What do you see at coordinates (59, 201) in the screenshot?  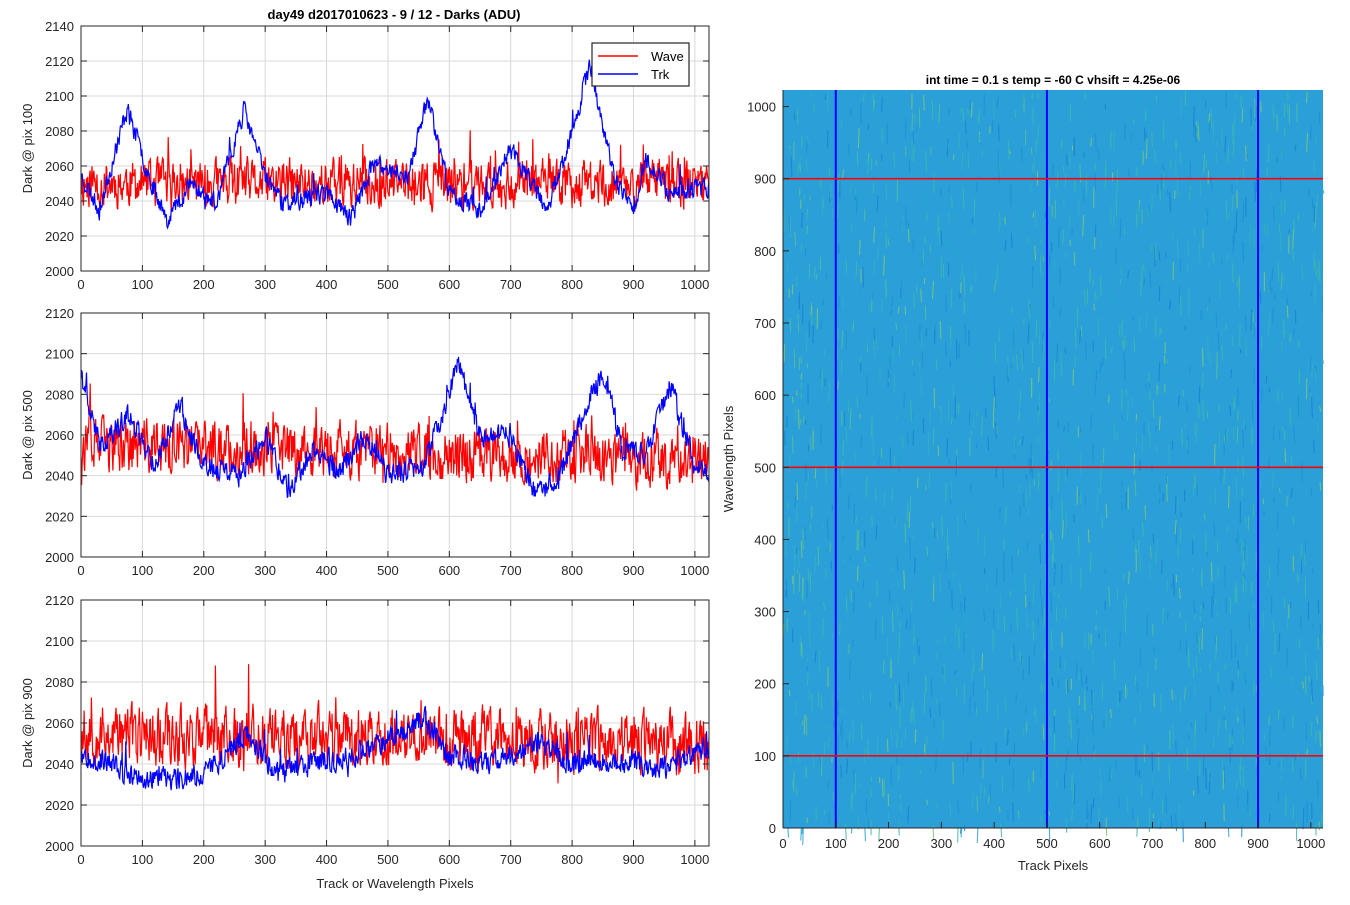 I see `y-tick-label: 2040` at bounding box center [59, 201].